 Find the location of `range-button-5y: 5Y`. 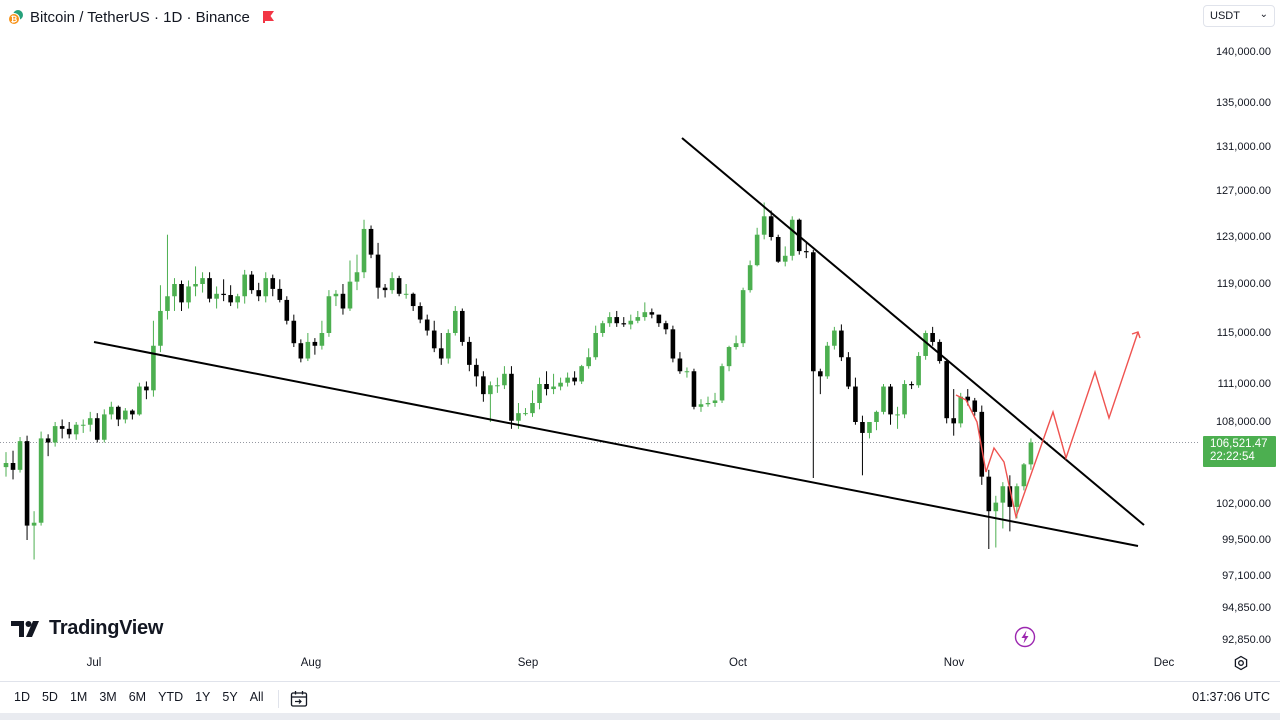

range-button-5y: 5Y is located at coordinates (230, 697).